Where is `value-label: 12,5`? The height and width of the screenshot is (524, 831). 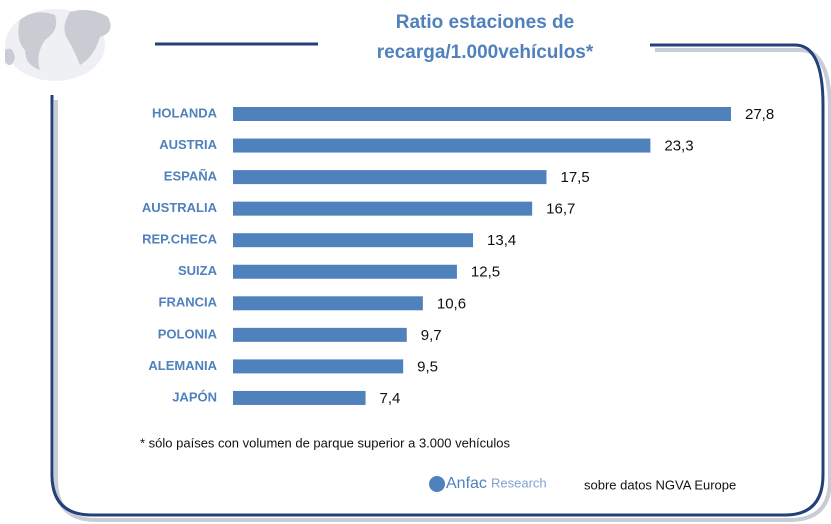
value-label: 12,5 is located at coordinates (485, 272).